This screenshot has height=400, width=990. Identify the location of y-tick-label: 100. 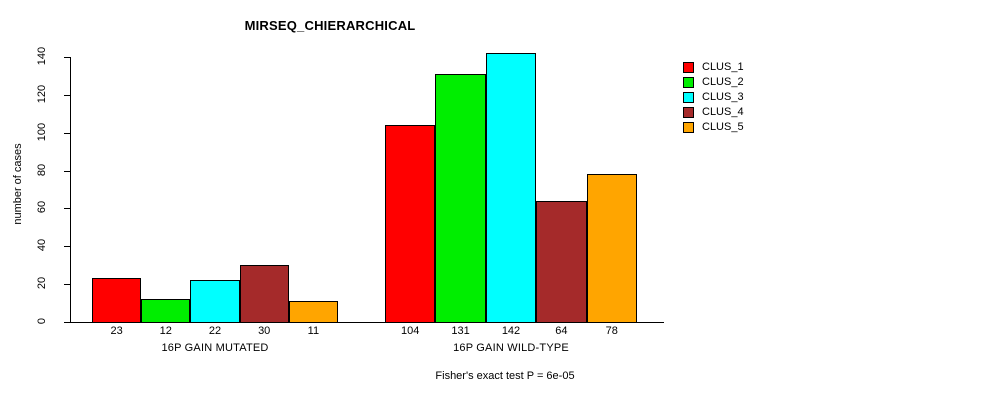
(42, 131).